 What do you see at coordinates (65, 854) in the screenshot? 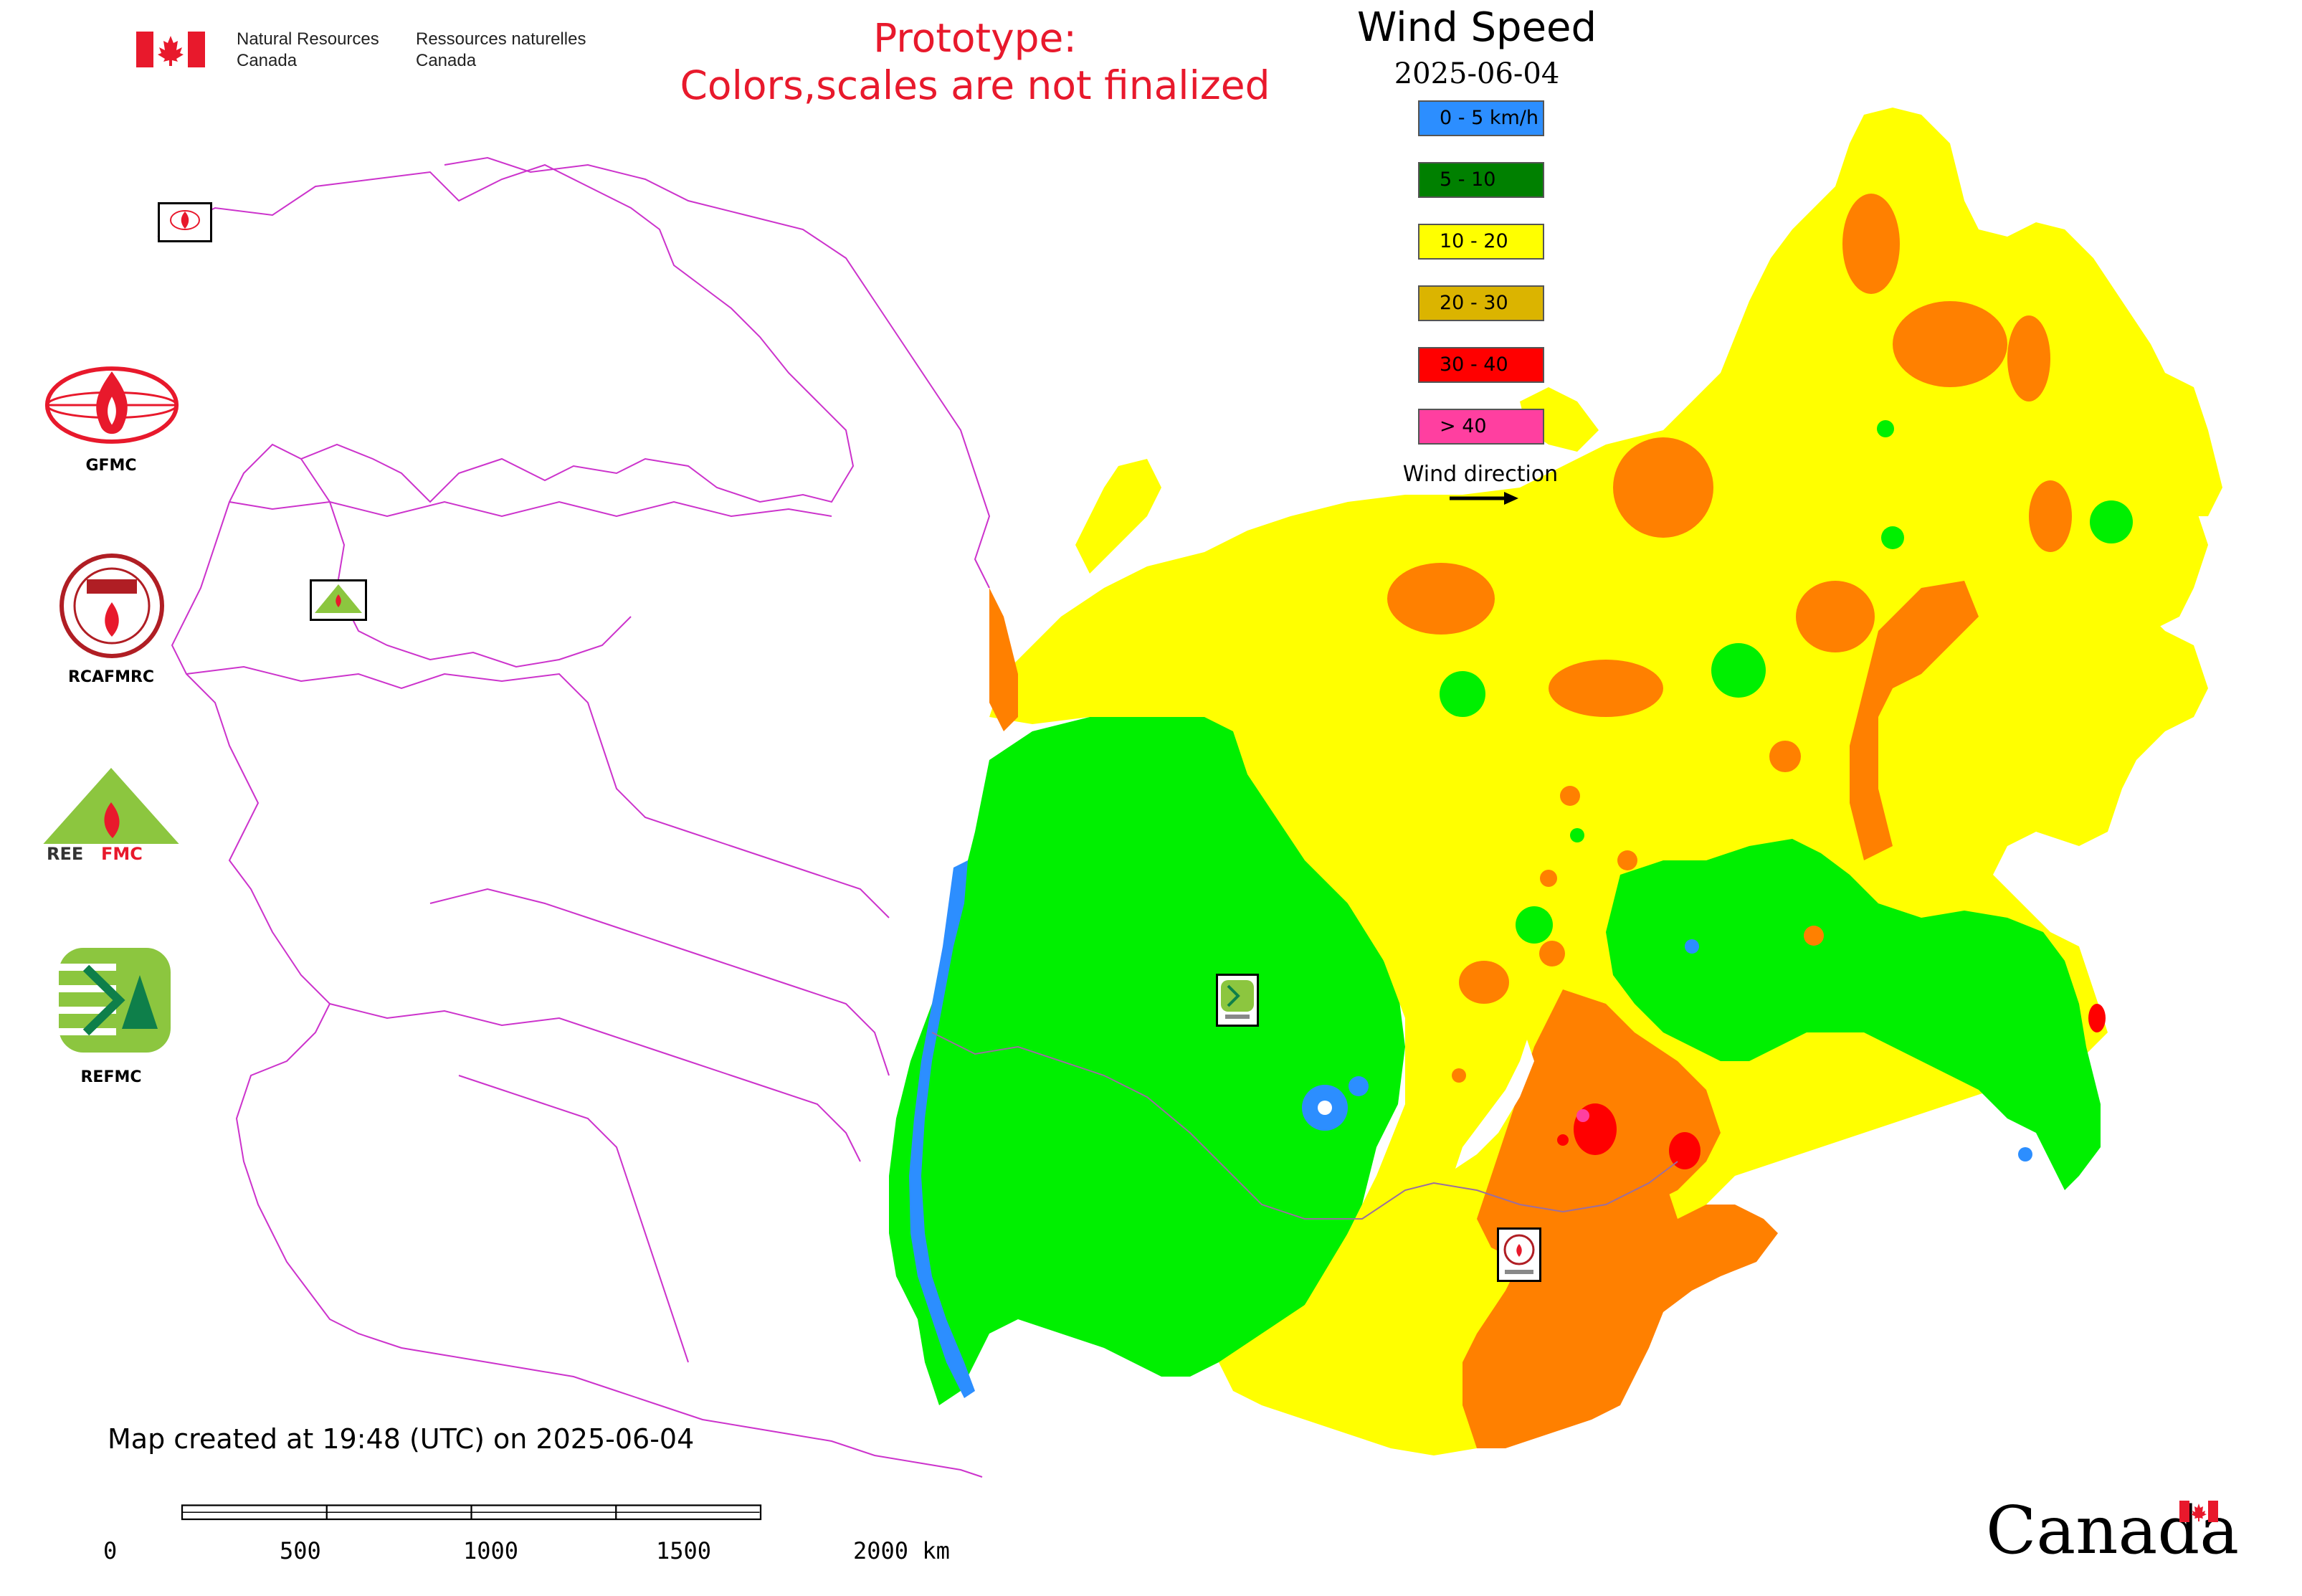
I see `svg-text: REE` at bounding box center [65, 854].